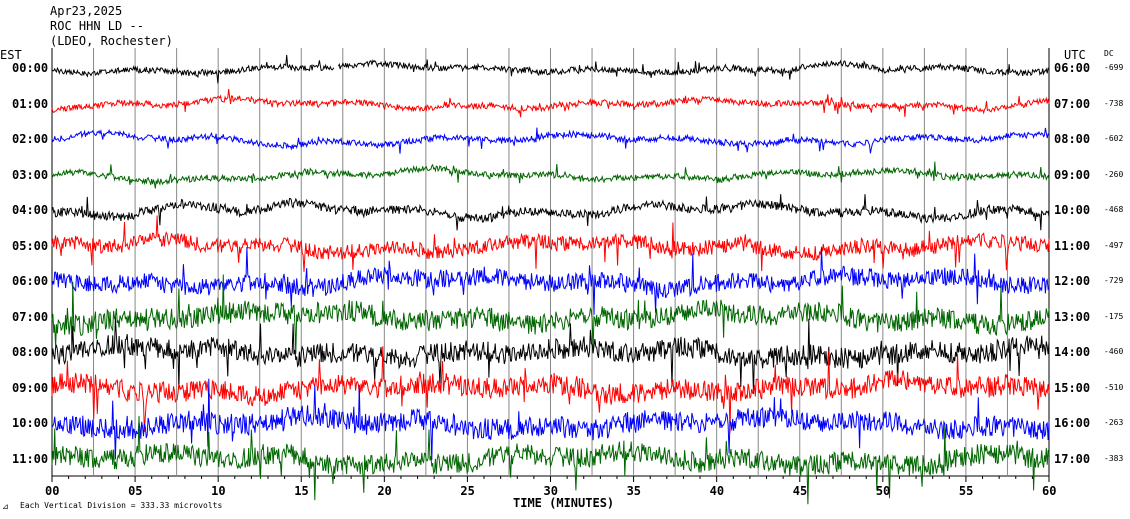 This screenshot has width=1130, height=519. What do you see at coordinates (1072, 174) in the screenshot?
I see `utc-hour-label: 09:00` at bounding box center [1072, 174].